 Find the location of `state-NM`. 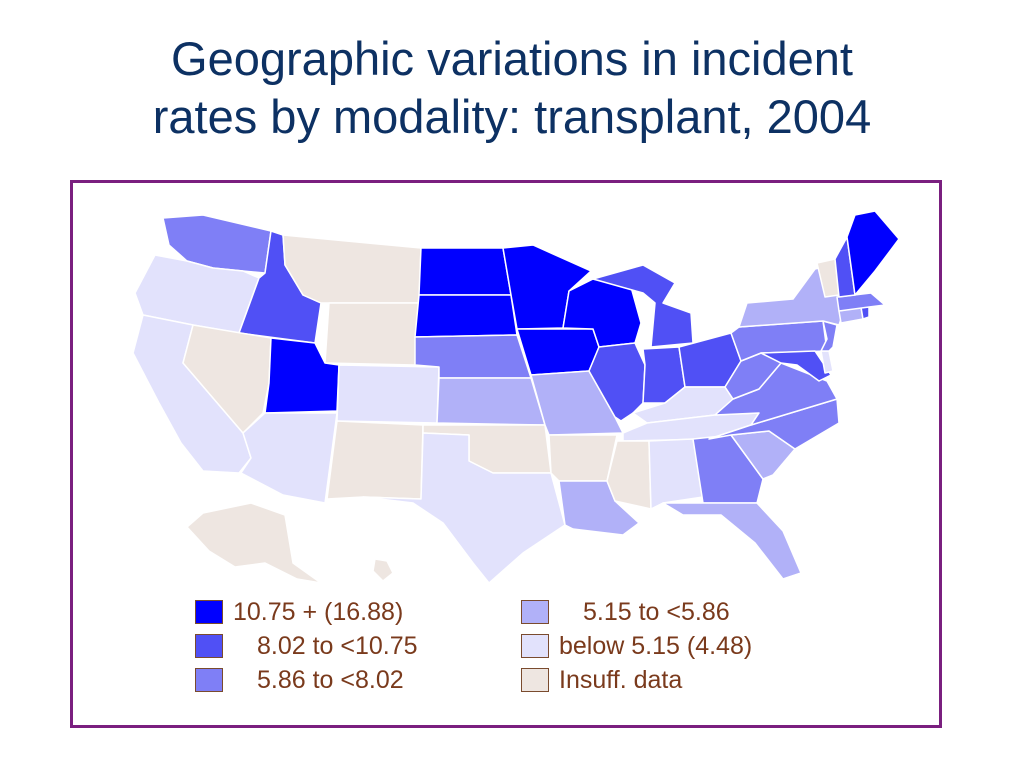

state-NM is located at coordinates (375, 460).